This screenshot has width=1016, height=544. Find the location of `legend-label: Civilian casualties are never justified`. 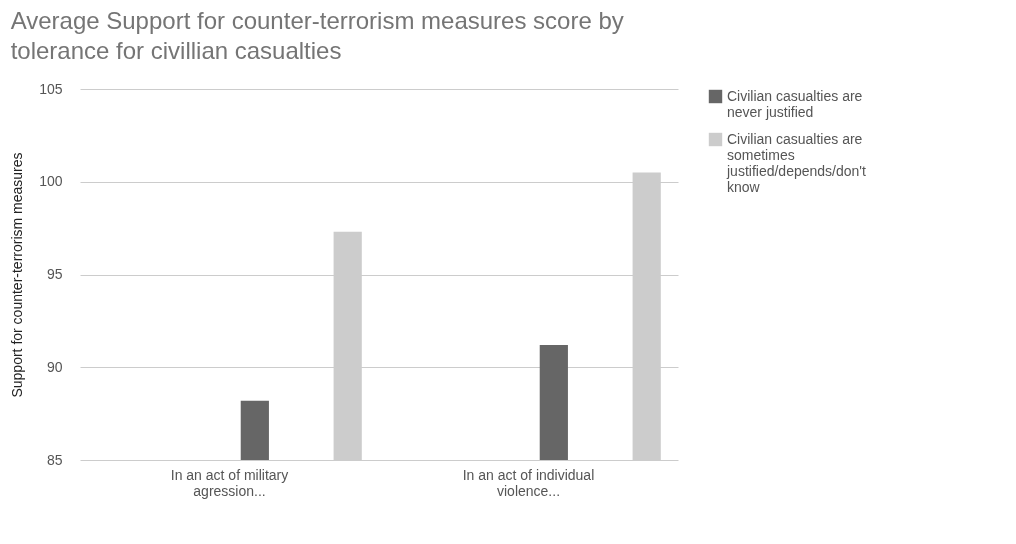

legend-label: Civilian casualties are never justified is located at coordinates (795, 103).